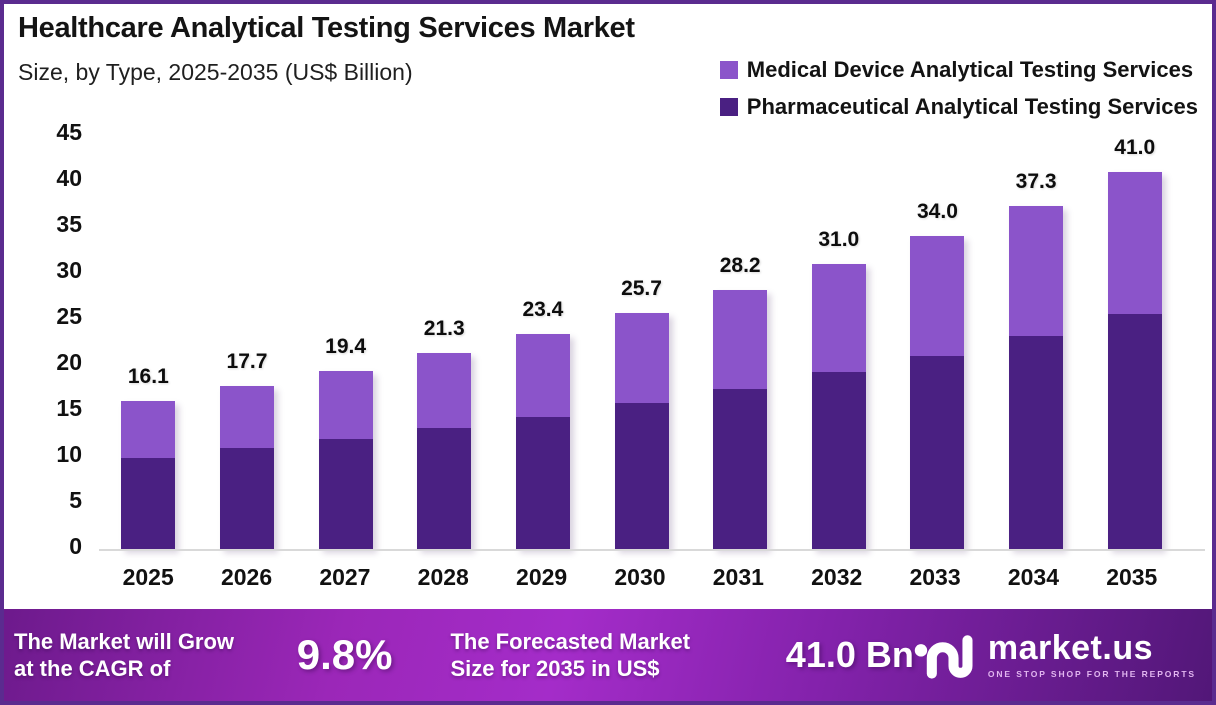  What do you see at coordinates (839, 239) in the screenshot?
I see `bar-value-label: 31.0` at bounding box center [839, 239].